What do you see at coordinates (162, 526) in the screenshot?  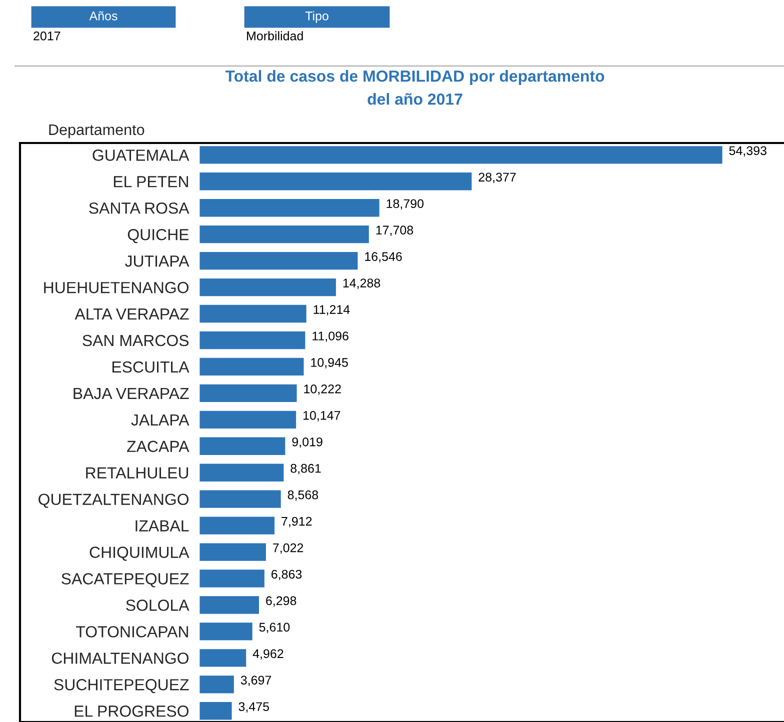 I see `y-tick-label: IZABAL` at bounding box center [162, 526].